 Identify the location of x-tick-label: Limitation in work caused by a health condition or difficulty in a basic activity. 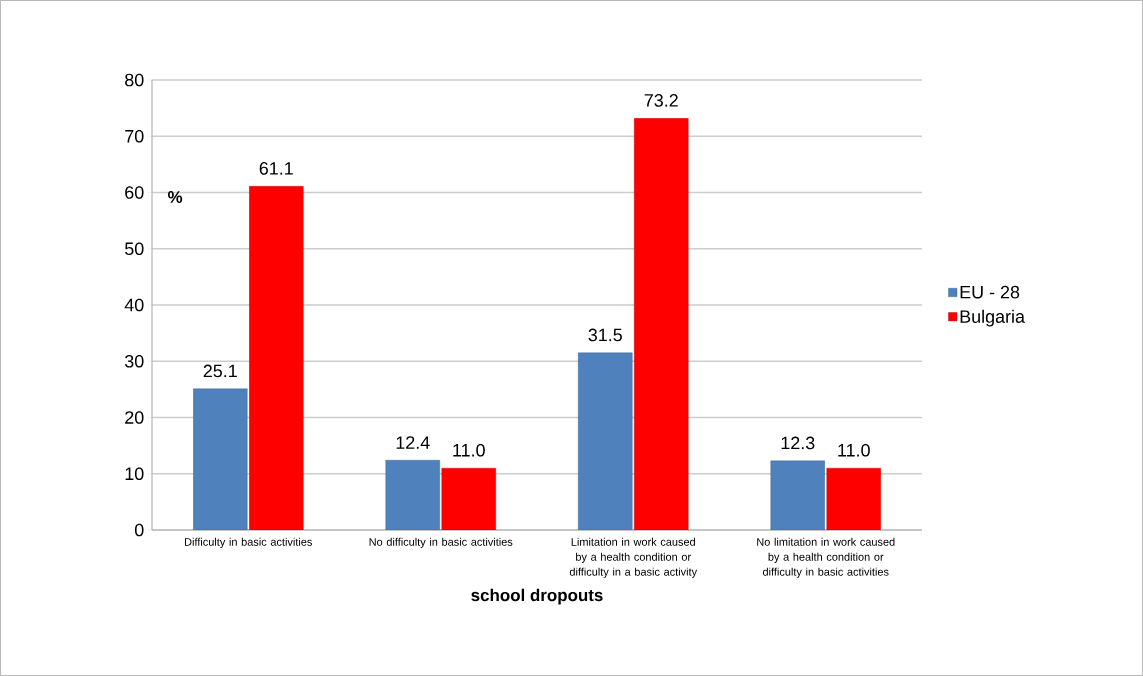
(633, 557).